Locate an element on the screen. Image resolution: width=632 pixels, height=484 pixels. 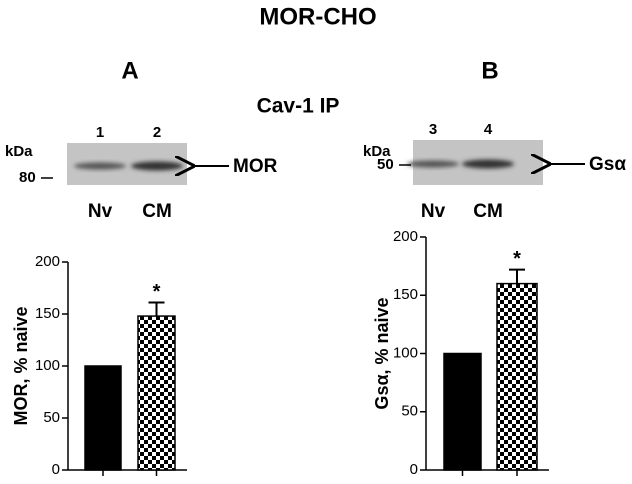
y-axis-label: MOR, % naive is located at coordinates (21, 365).